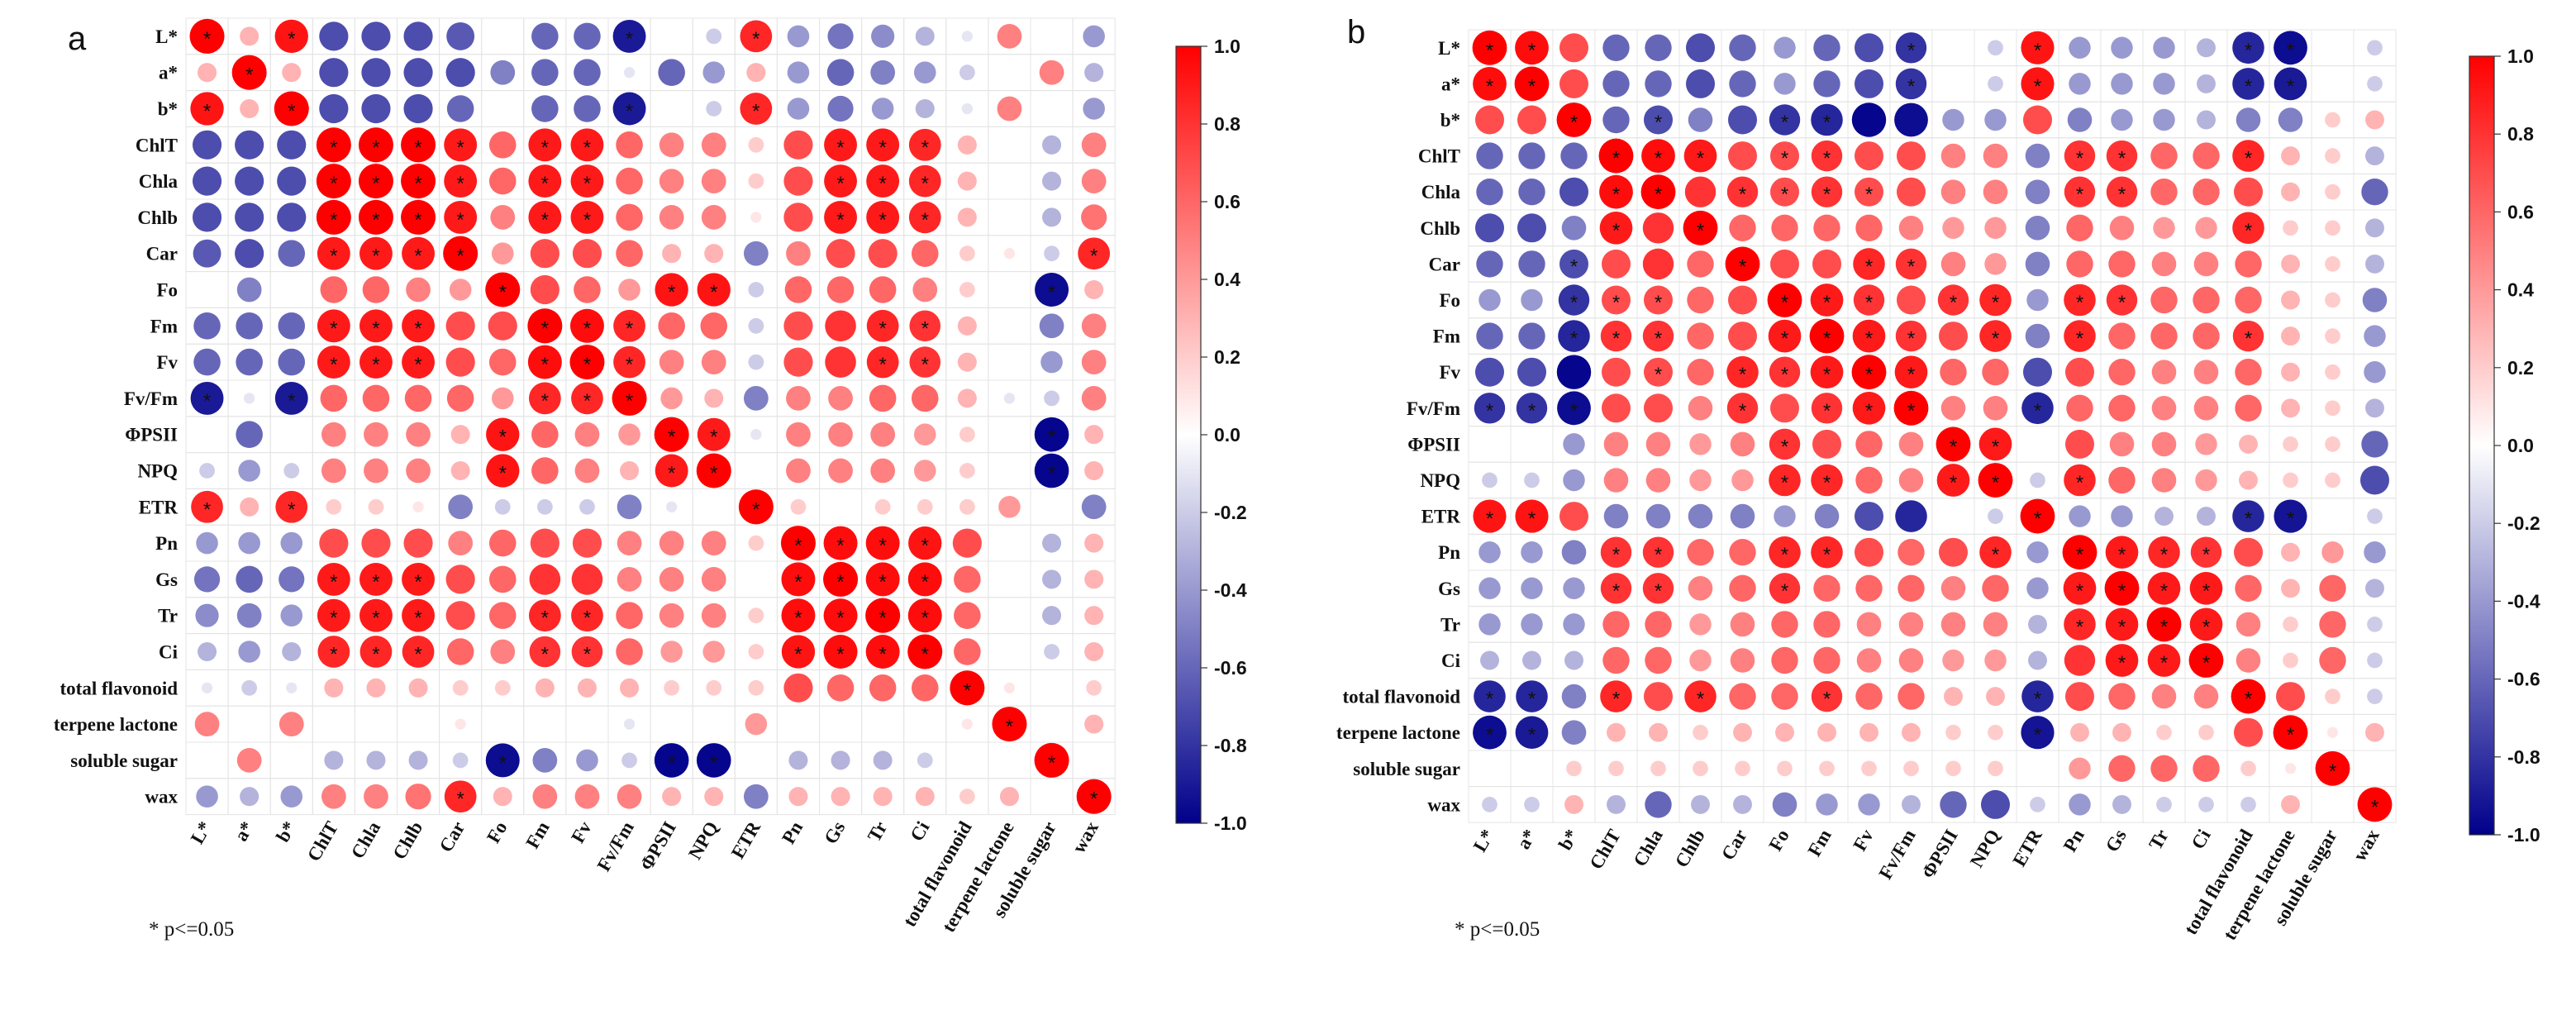  What do you see at coordinates (581, 831) in the screenshot?
I see `column-label: Fv` at bounding box center [581, 831].